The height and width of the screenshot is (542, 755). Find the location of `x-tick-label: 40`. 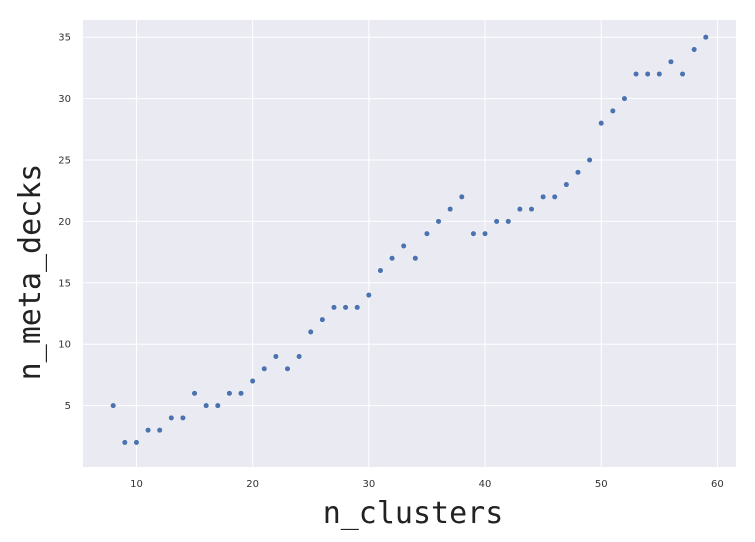

x-tick-label: 40 is located at coordinates (485, 484).